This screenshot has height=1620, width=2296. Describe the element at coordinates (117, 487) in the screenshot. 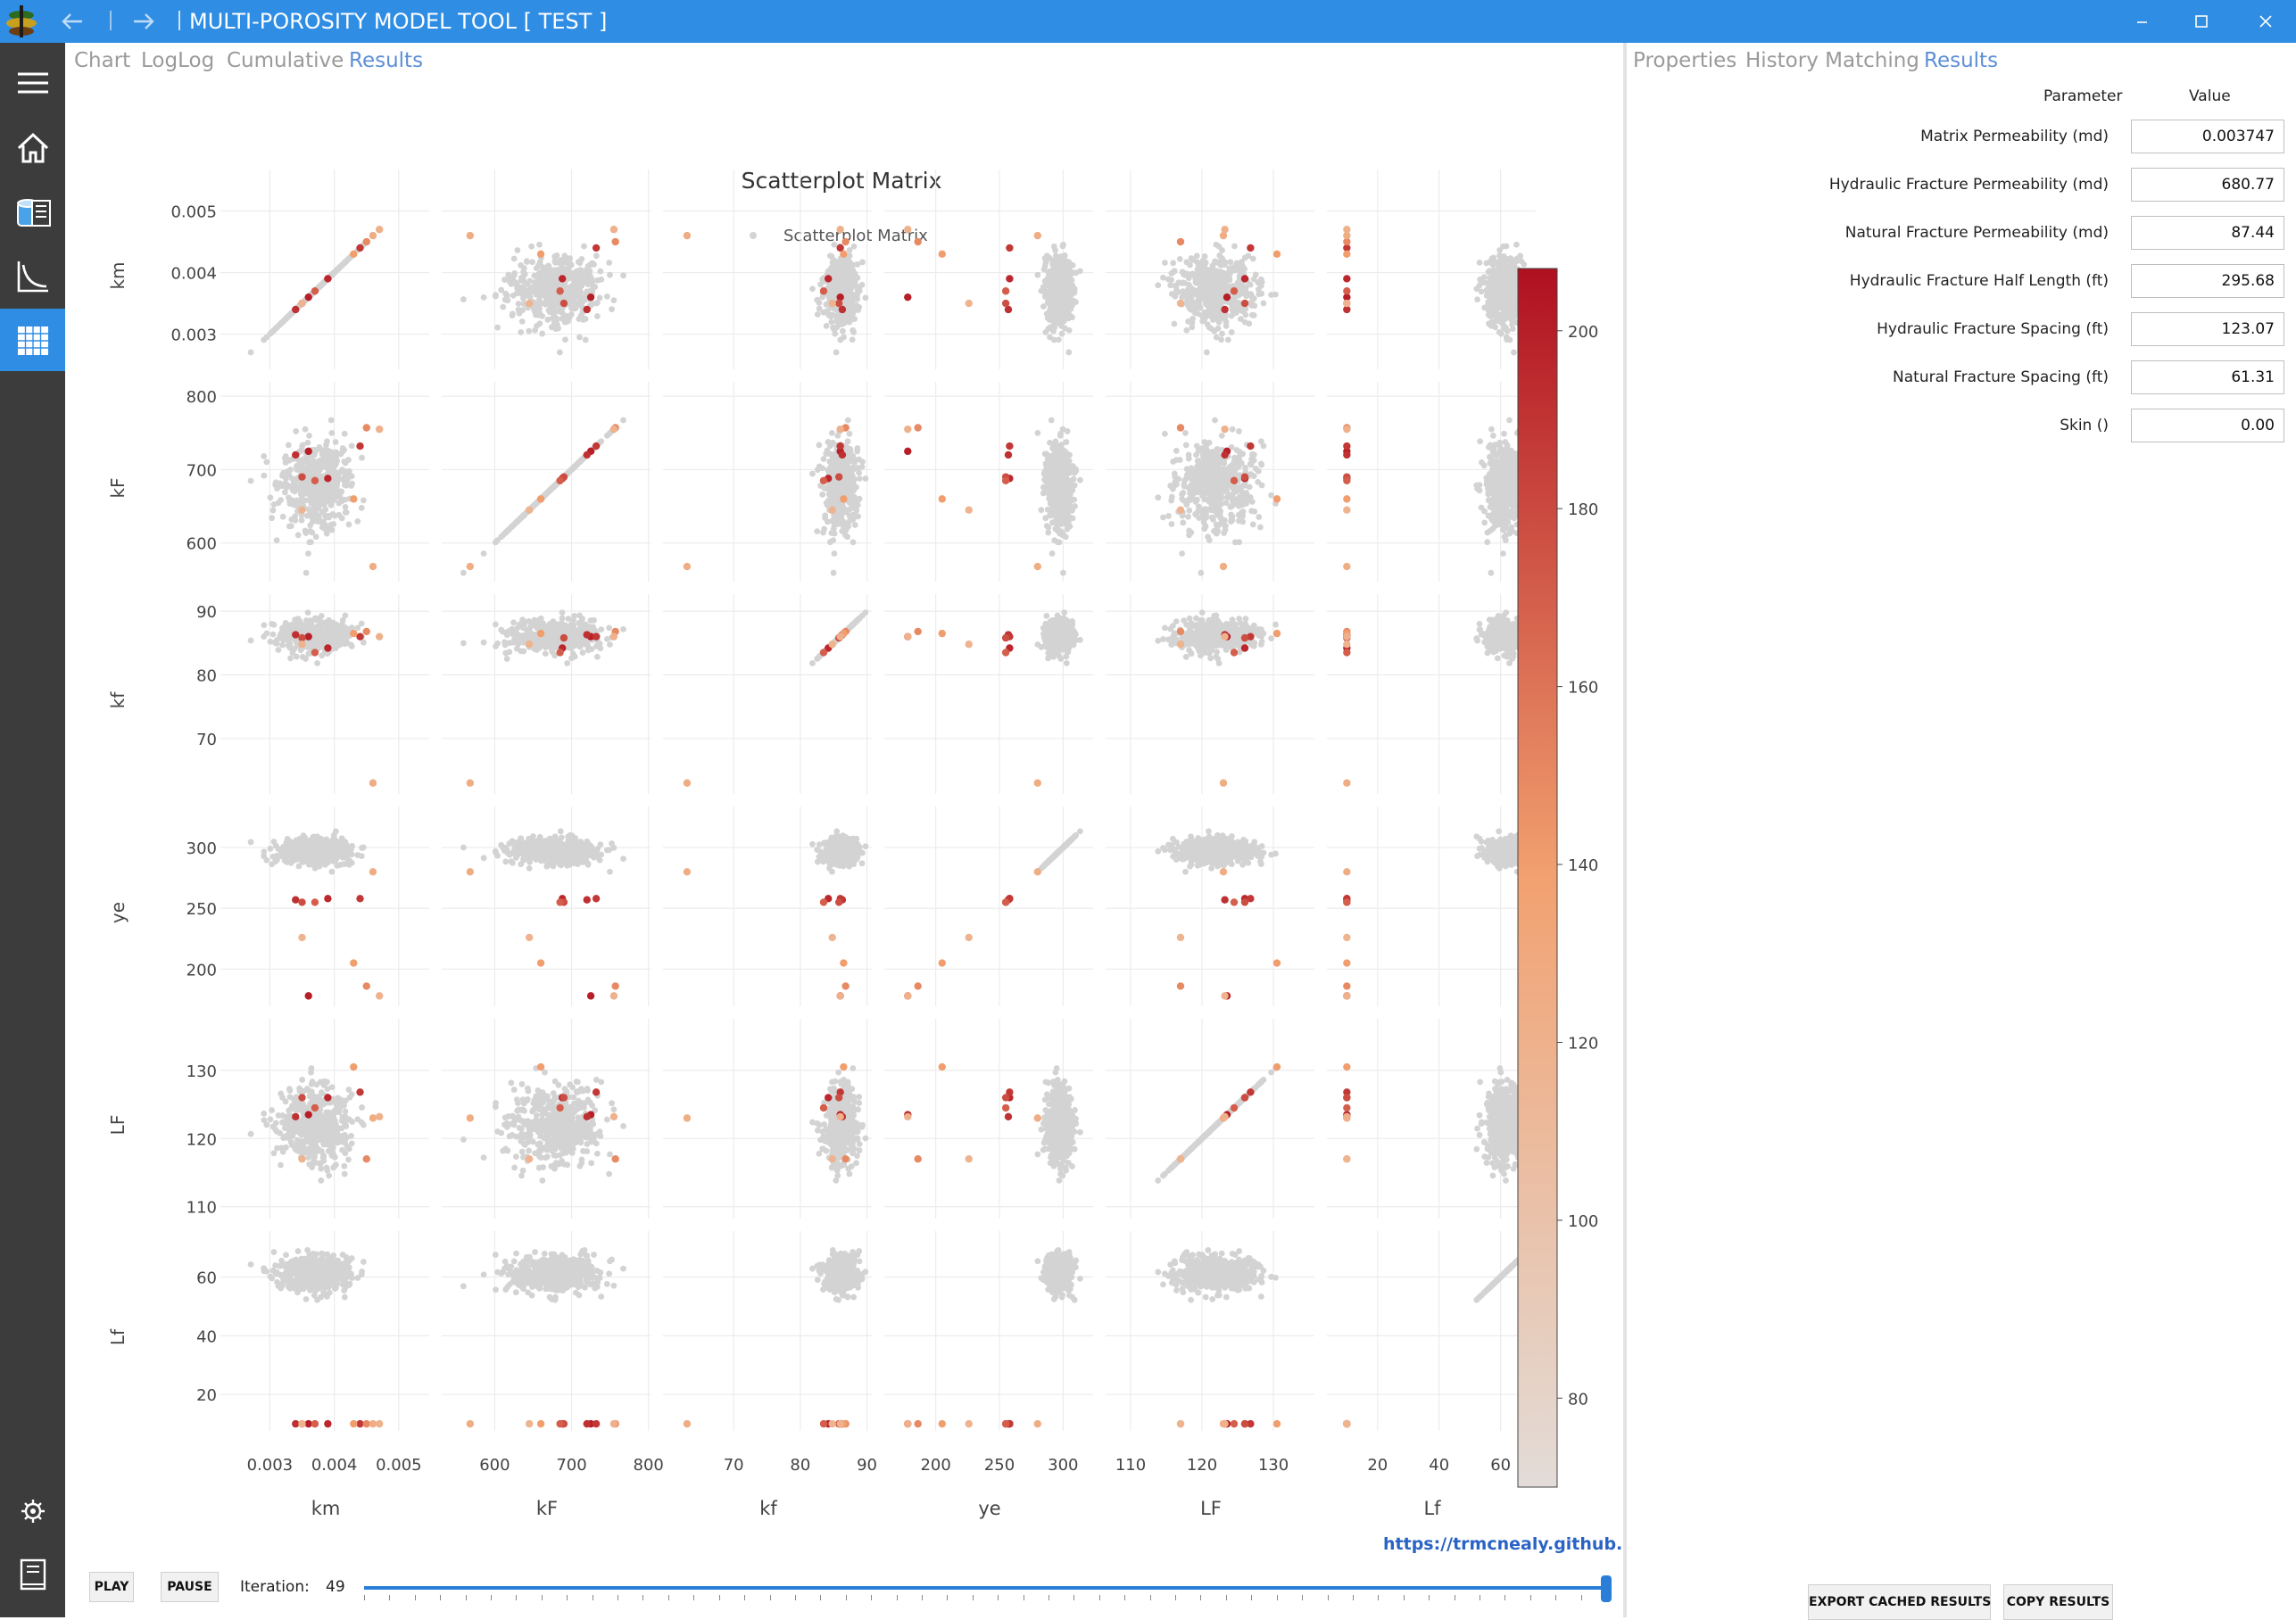

I see `y-axis-title: kF` at that location.